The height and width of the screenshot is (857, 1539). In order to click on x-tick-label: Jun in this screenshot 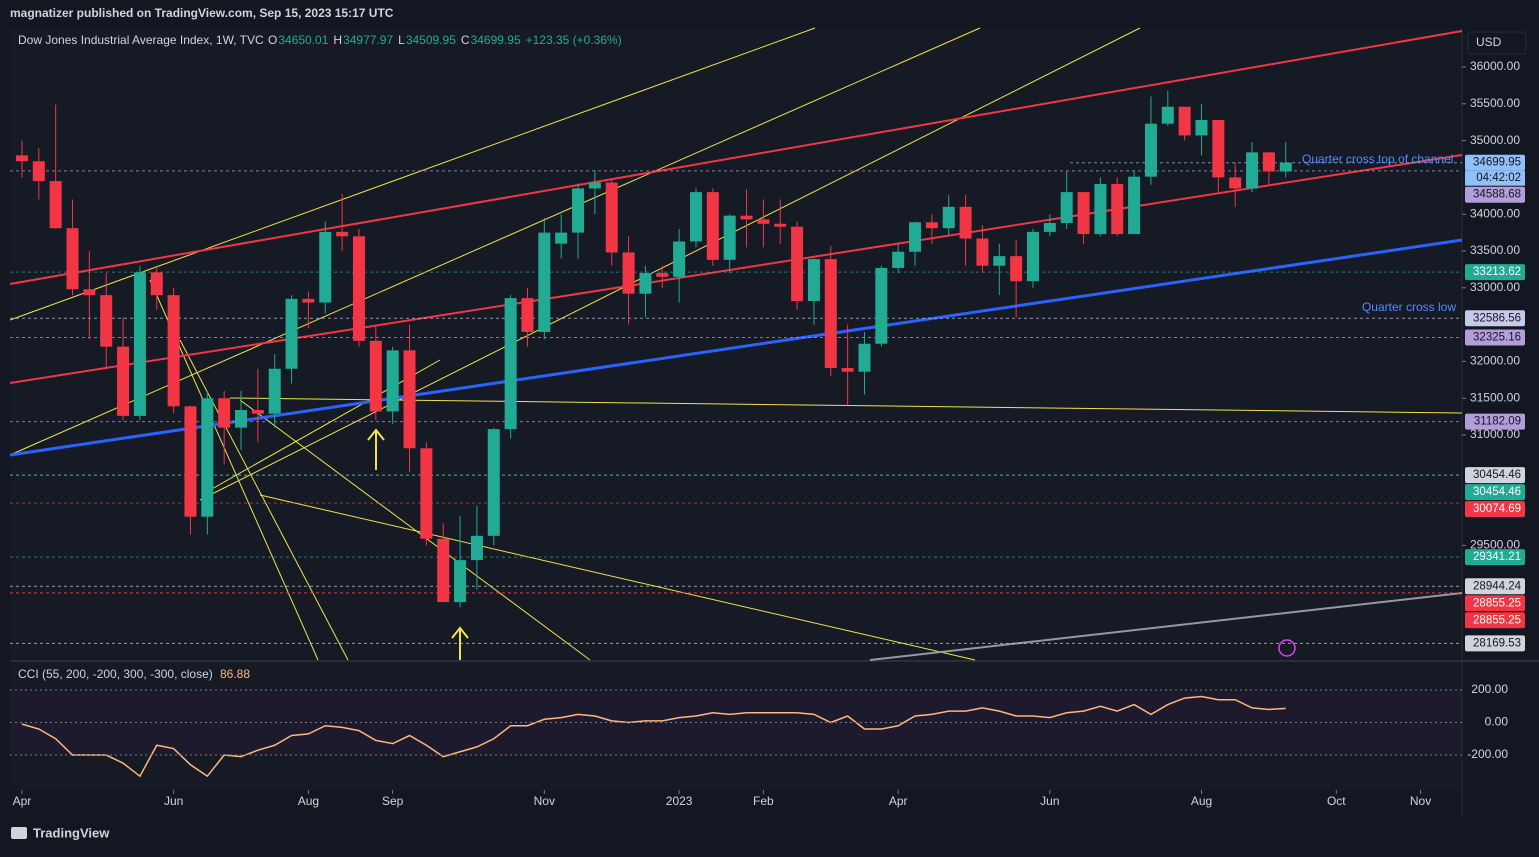, I will do `click(173, 801)`.